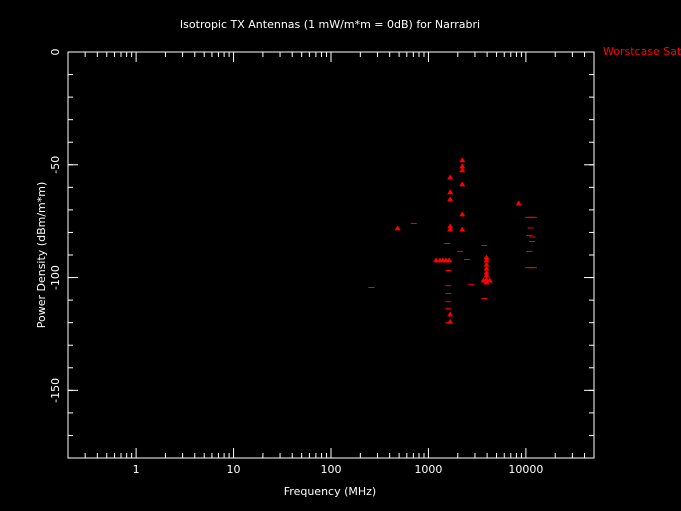 The image size is (681, 511). Describe the element at coordinates (41, 255) in the screenshot. I see `y-axis-label: Power Density (dBm/m*m)` at that location.